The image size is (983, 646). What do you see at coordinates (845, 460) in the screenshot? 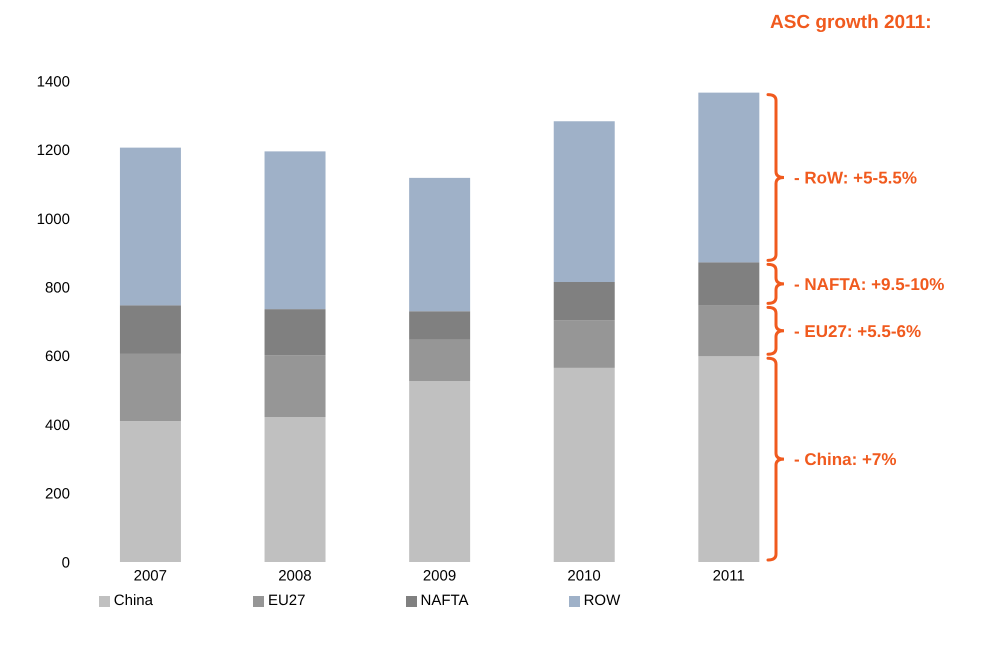
I see `annotation: - China: +7%` at bounding box center [845, 460].